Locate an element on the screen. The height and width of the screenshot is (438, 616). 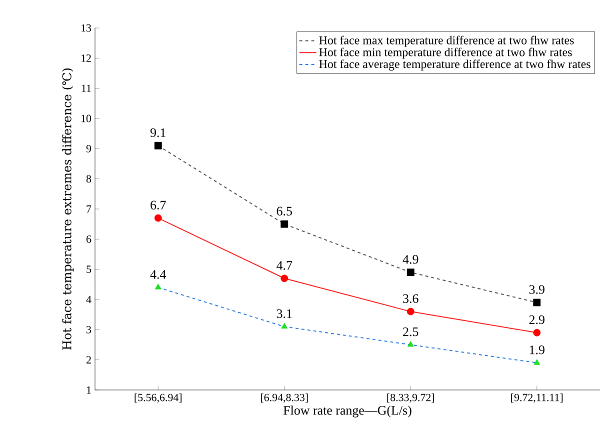
data-label: 9.1 is located at coordinates (158, 133).